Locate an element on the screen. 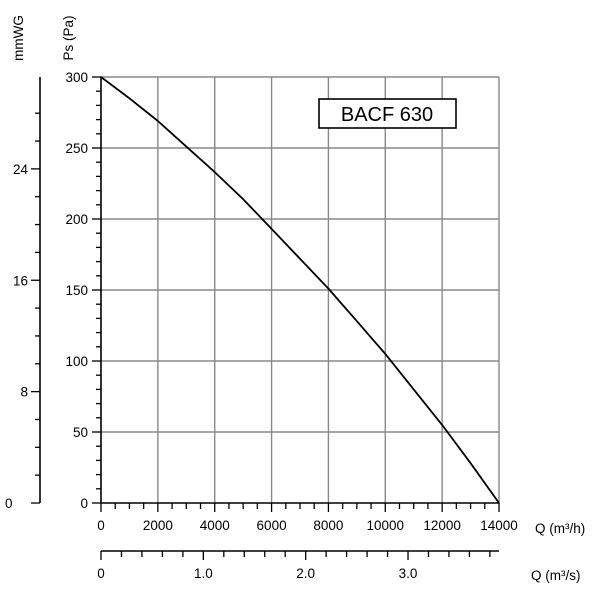 This screenshot has width=597, height=589. y-tick-label: 250 is located at coordinates (76, 148).